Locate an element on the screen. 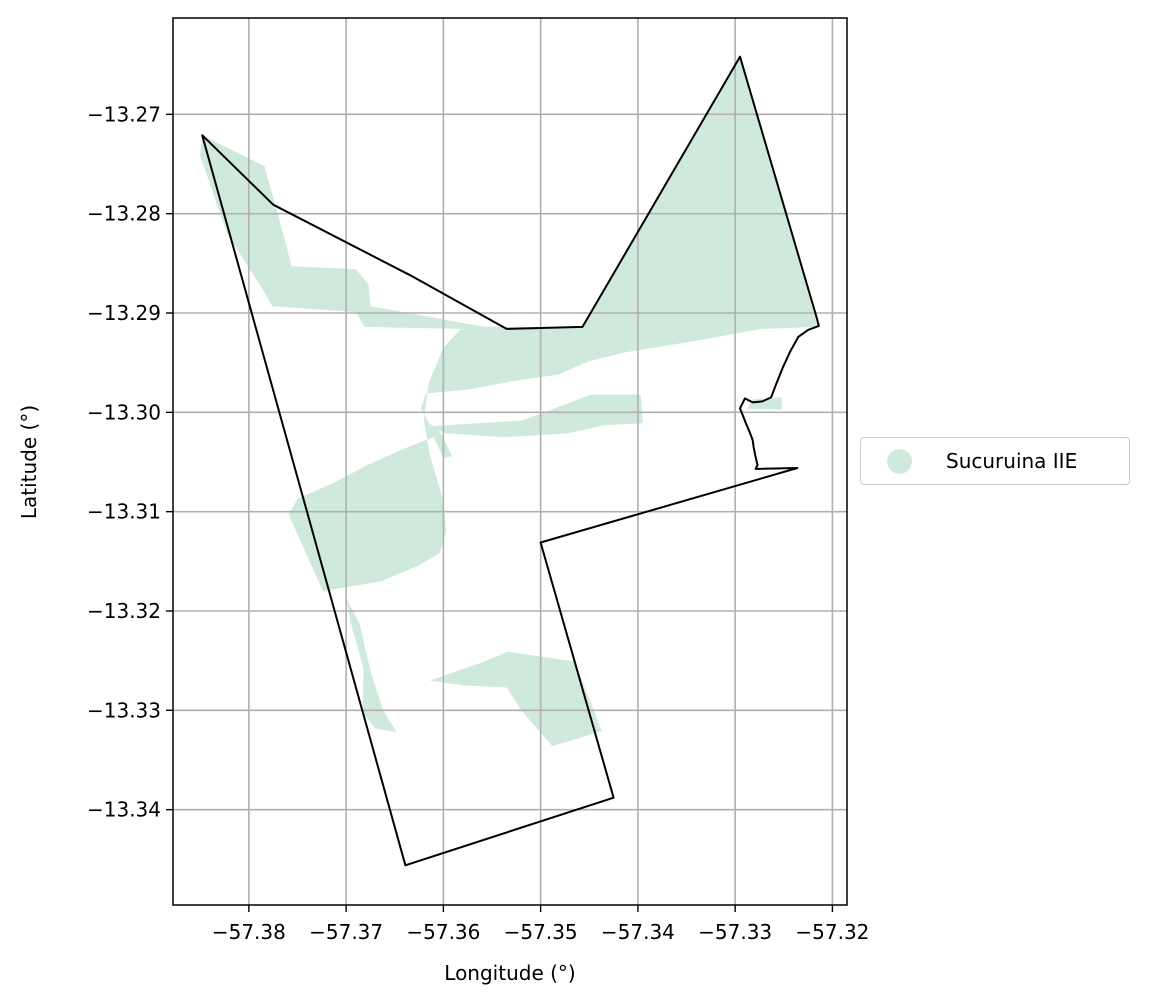 Image resolution: width=1150 pixels, height=1006 pixels. legend-marker is located at coordinates (899, 461).